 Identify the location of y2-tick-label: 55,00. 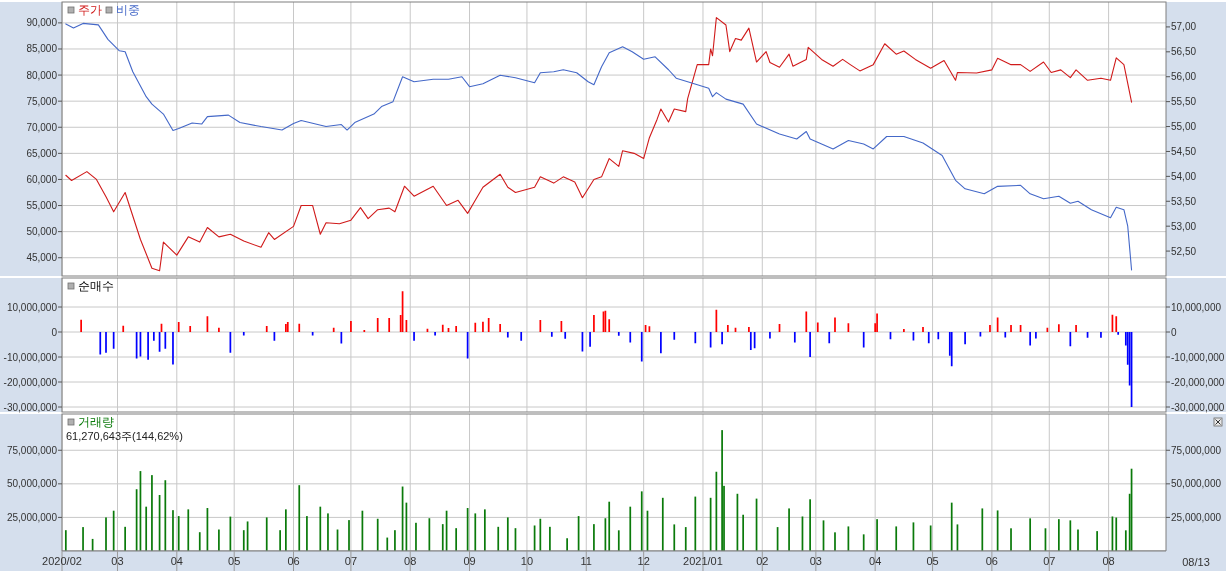
(1184, 127).